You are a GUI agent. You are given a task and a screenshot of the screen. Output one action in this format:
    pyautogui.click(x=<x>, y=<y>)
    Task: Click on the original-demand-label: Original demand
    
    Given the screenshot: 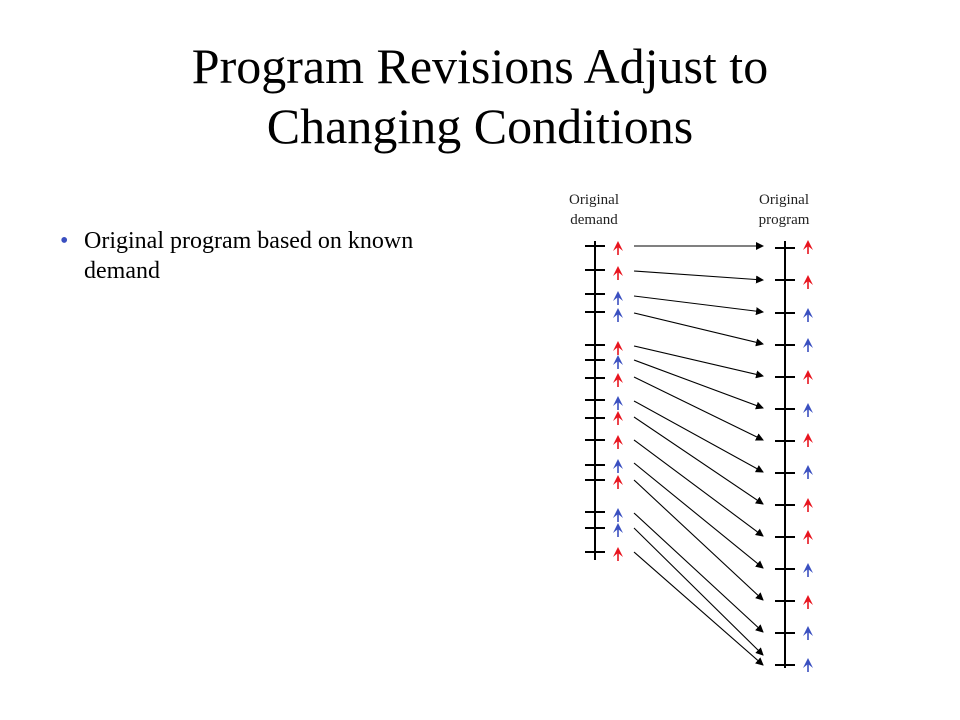 What is the action you would take?
    pyautogui.click(x=594, y=210)
    